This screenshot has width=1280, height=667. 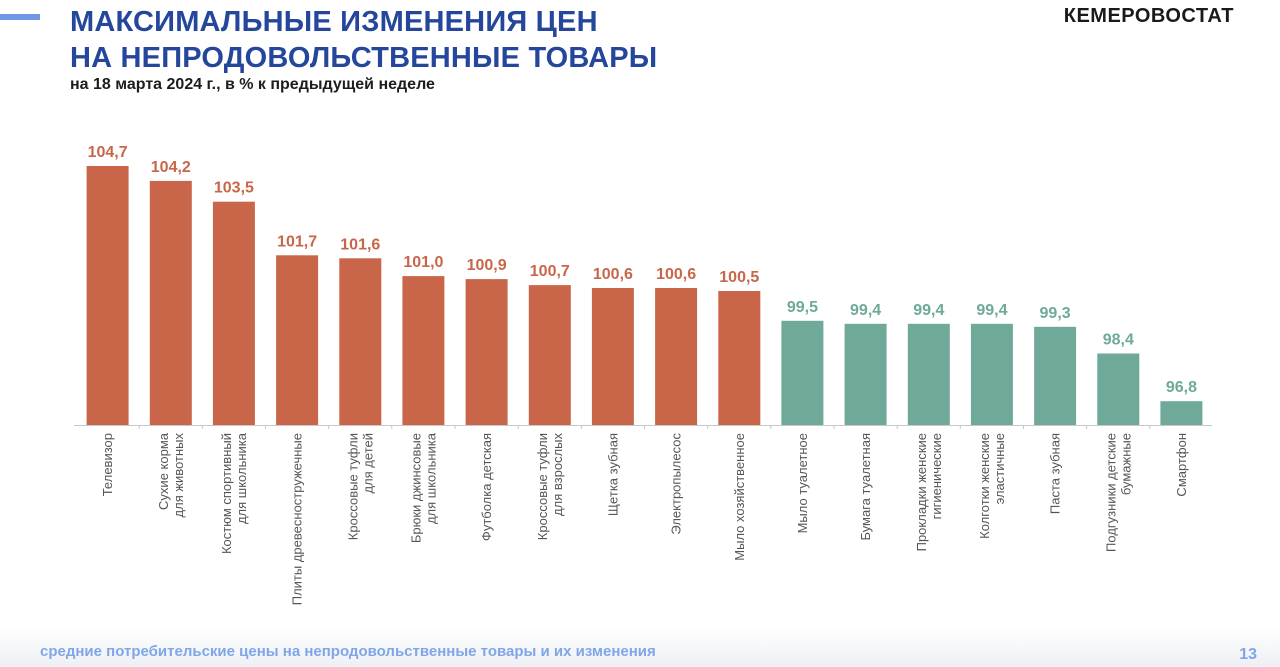 I want to click on value-label-10: 100,6, so click(x=676, y=274).